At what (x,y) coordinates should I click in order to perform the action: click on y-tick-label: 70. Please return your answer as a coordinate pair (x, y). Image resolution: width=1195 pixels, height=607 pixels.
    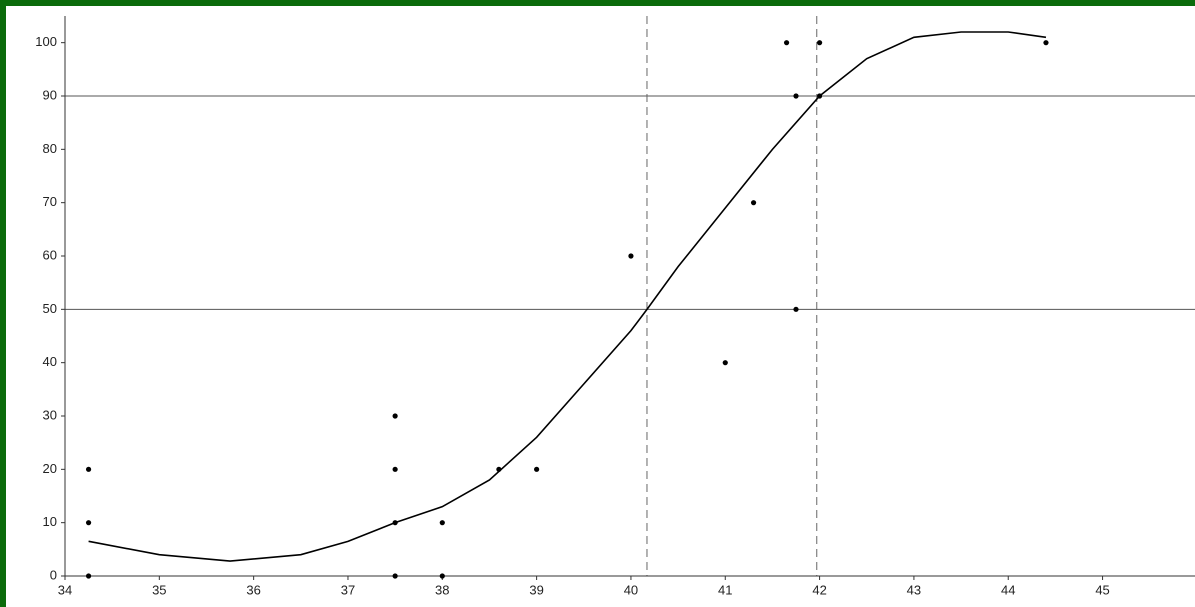
    Looking at the image, I should click on (50, 201).